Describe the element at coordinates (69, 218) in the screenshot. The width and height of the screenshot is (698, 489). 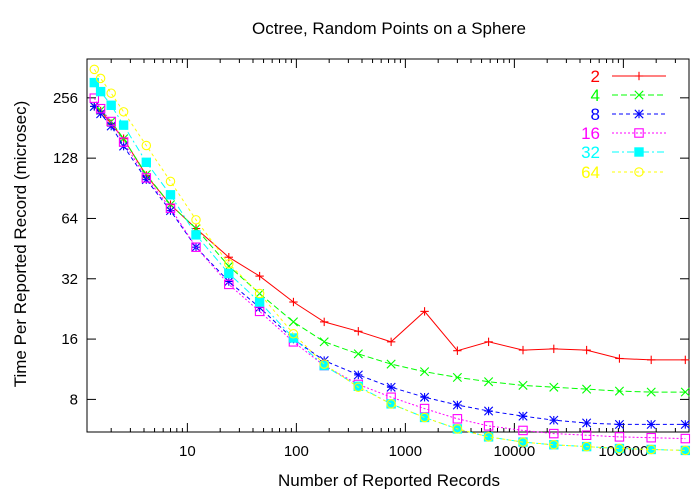
I see `y-tick-label: 64` at that location.